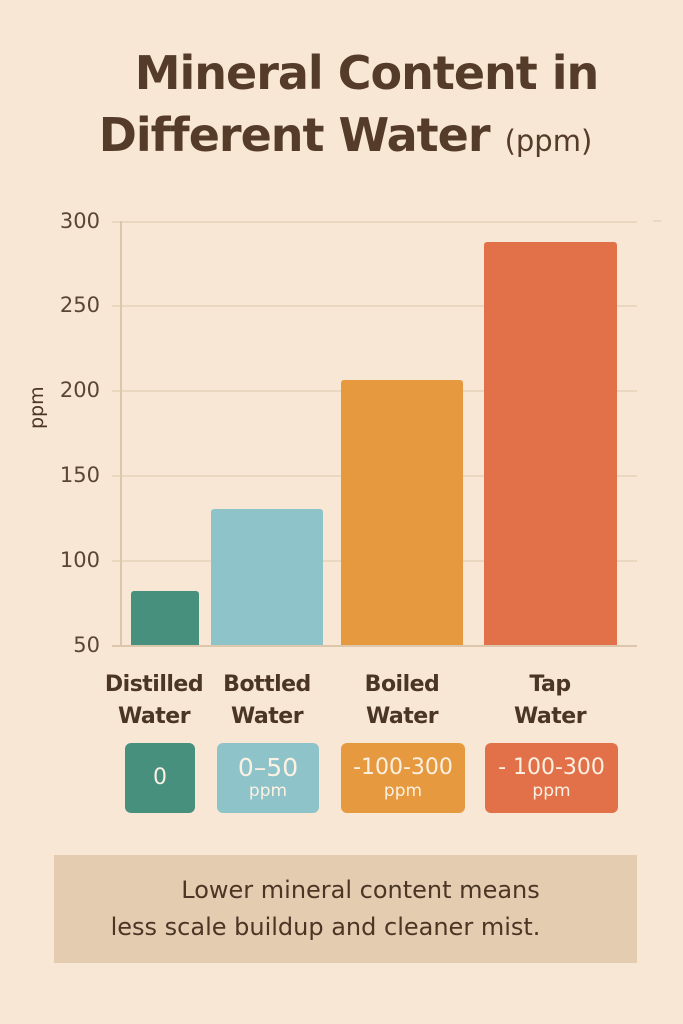 This screenshot has height=1024, width=683. What do you see at coordinates (79, 305) in the screenshot?
I see `y-tick-250: 250` at bounding box center [79, 305].